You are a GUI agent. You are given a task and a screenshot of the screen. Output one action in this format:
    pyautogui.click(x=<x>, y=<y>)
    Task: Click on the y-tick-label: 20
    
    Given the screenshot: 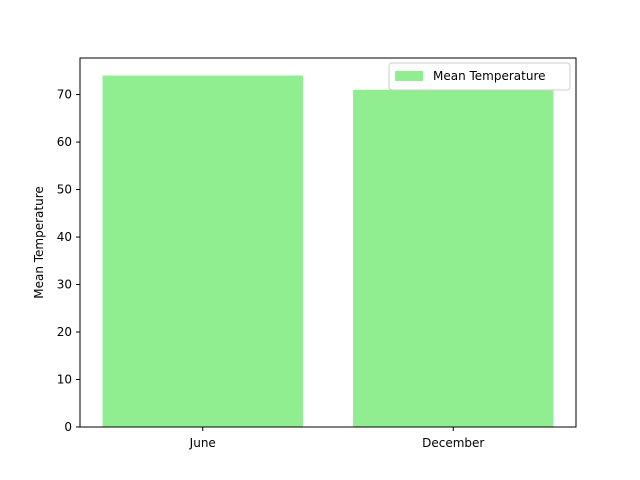 What is the action you would take?
    pyautogui.click(x=64, y=332)
    